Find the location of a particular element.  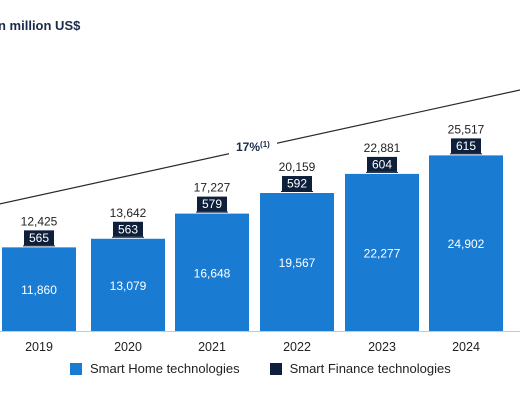

legend-swatch-finance is located at coordinates (275, 368).